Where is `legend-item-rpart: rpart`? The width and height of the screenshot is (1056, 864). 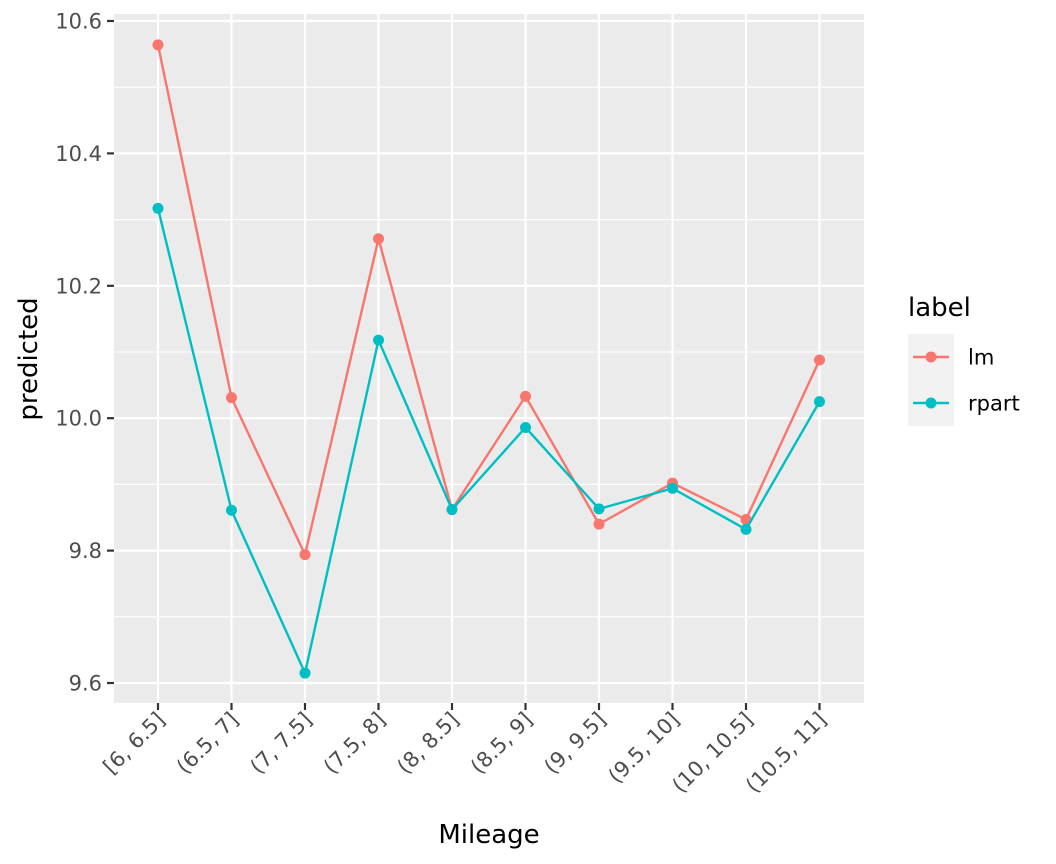 legend-item-rpart: rpart is located at coordinates (966, 404).